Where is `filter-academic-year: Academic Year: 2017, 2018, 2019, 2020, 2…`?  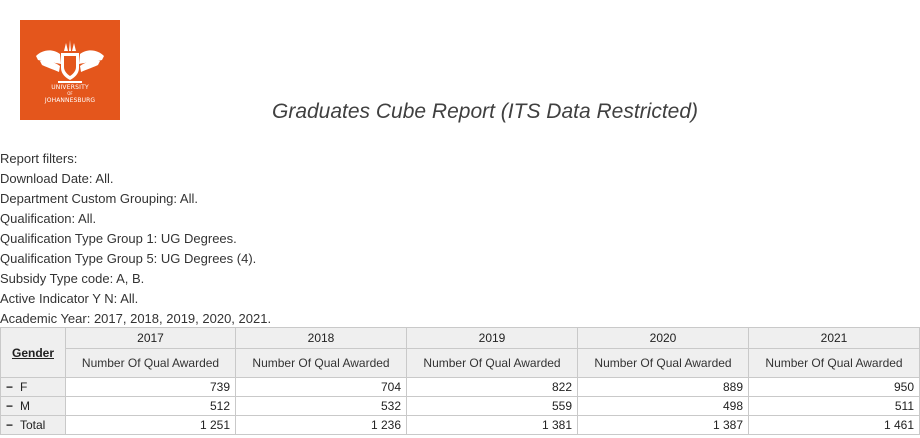 filter-academic-year: Academic Year: 2017, 2018, 2019, 2020, 2… is located at coordinates (136, 318).